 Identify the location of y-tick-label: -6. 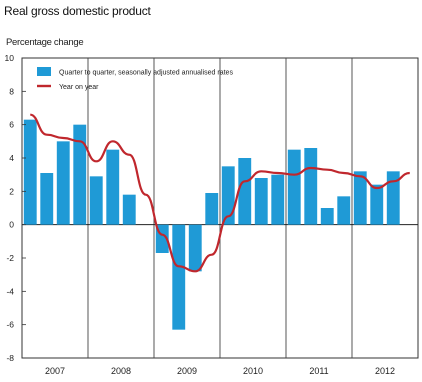
(10, 325).